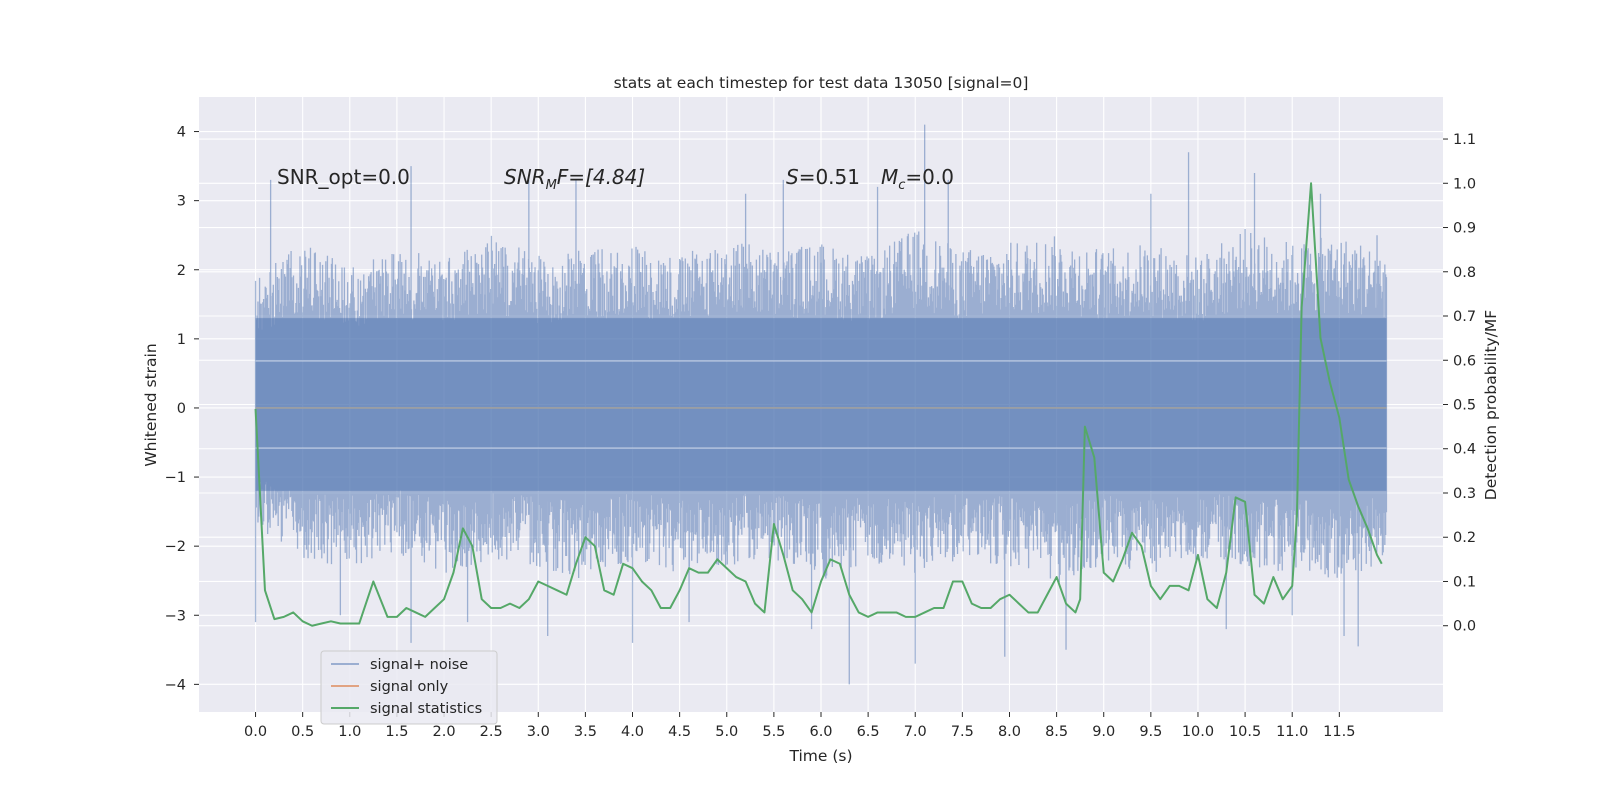 The image size is (1600, 800). Describe the element at coordinates (443, 732) in the screenshot. I see `x-tick-label: 2.0` at that location.